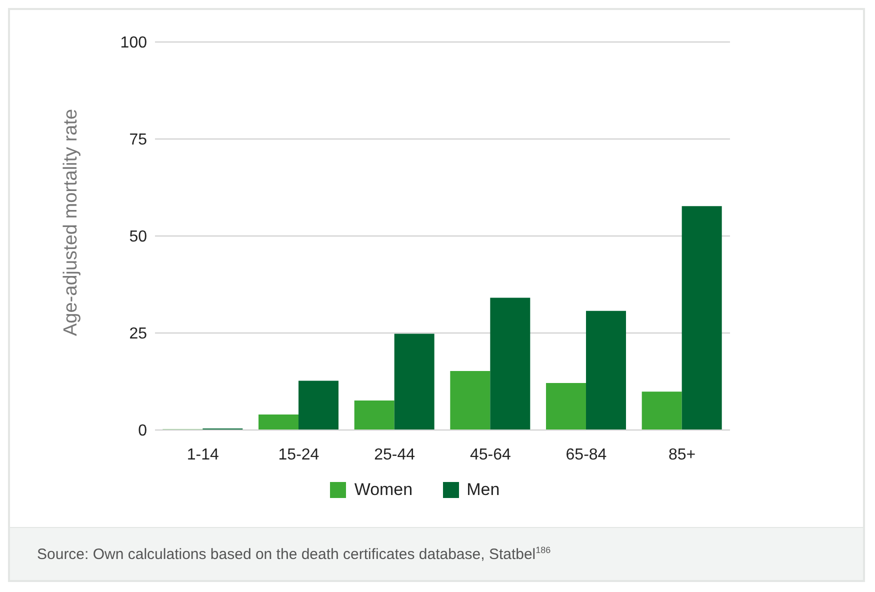  What do you see at coordinates (395, 455) in the screenshot?
I see `x-tick-label: 25-44` at bounding box center [395, 455].